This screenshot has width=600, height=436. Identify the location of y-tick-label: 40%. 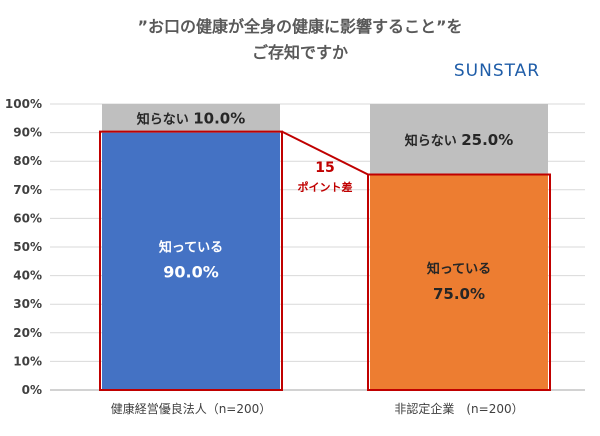
(27, 276).